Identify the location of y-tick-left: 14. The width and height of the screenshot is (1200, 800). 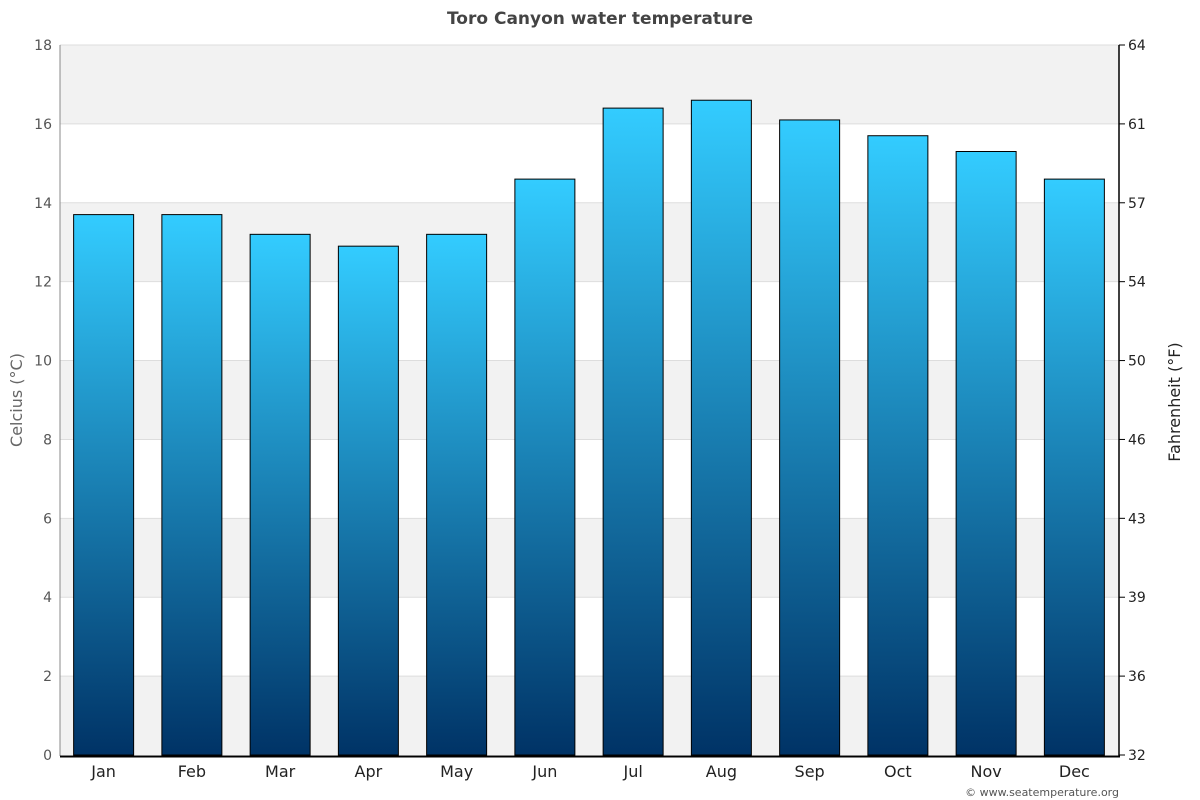
(43, 204).